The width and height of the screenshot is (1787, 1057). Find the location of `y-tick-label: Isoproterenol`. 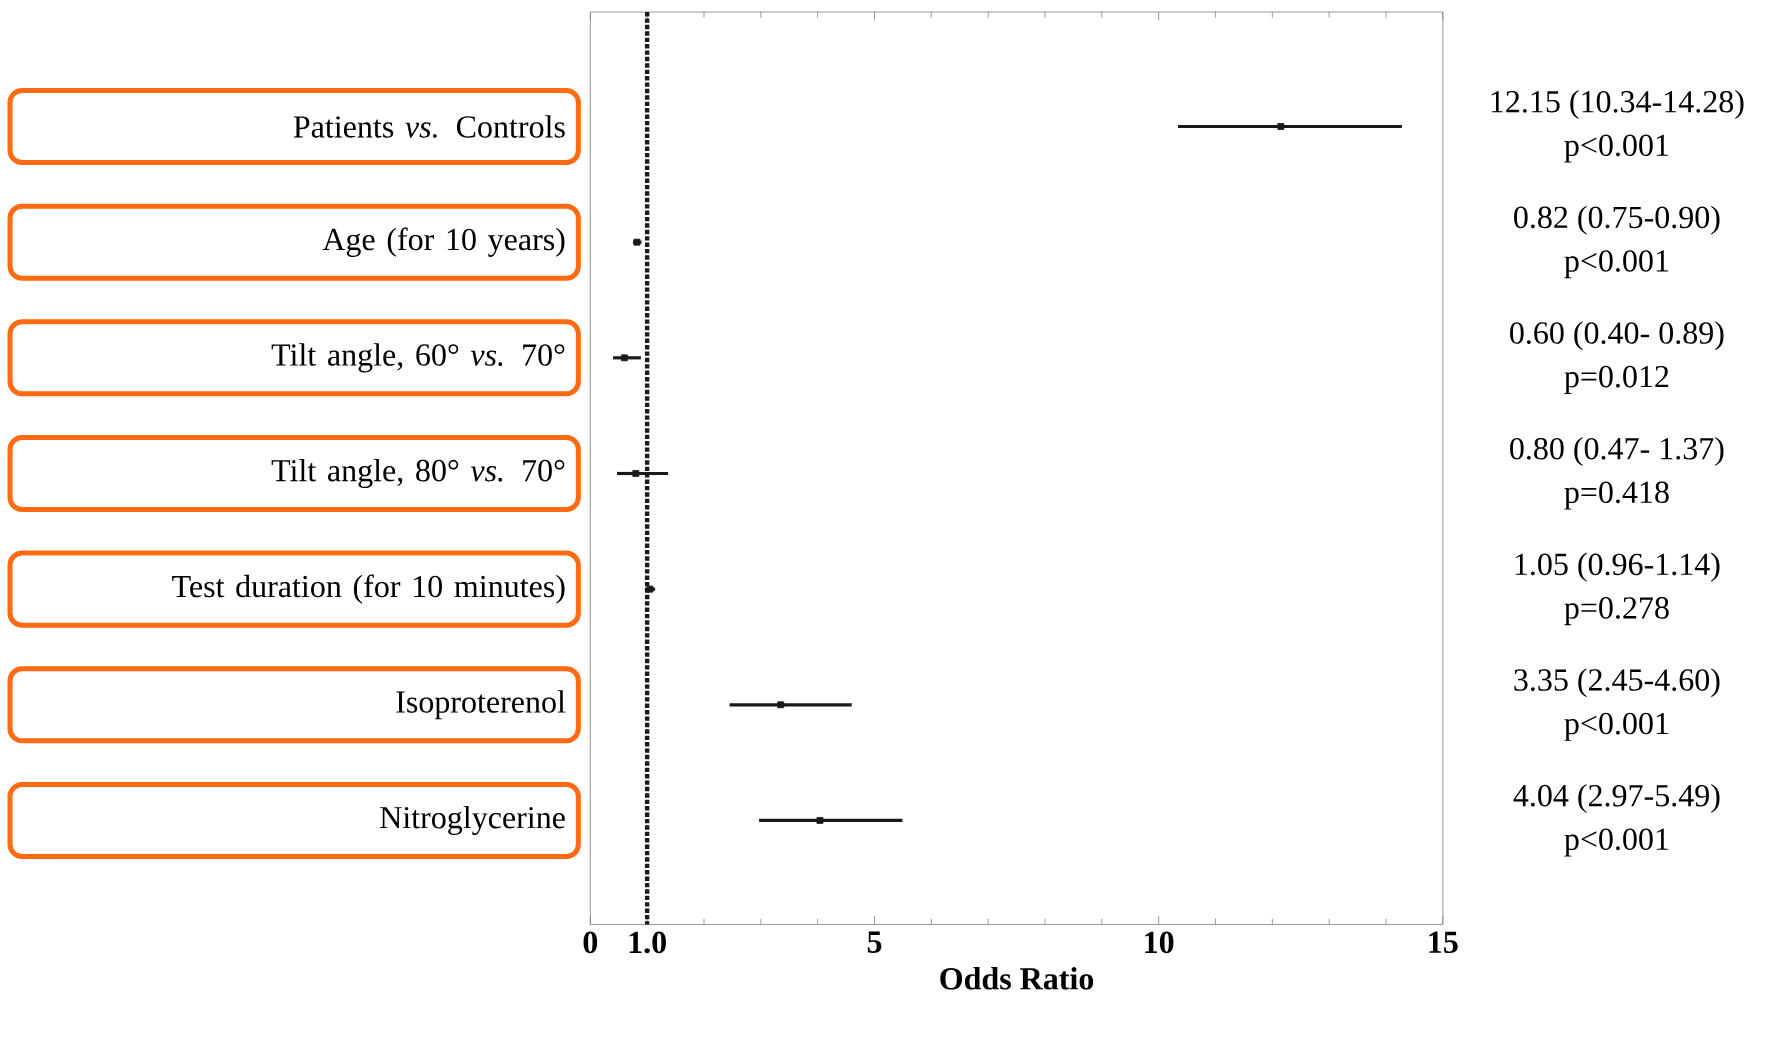

y-tick-label: Isoproterenol is located at coordinates (481, 705).